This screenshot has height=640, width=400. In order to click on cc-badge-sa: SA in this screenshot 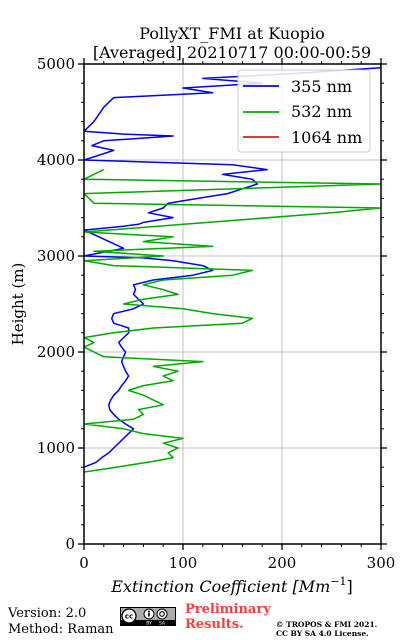, I will do `click(162, 623)`.